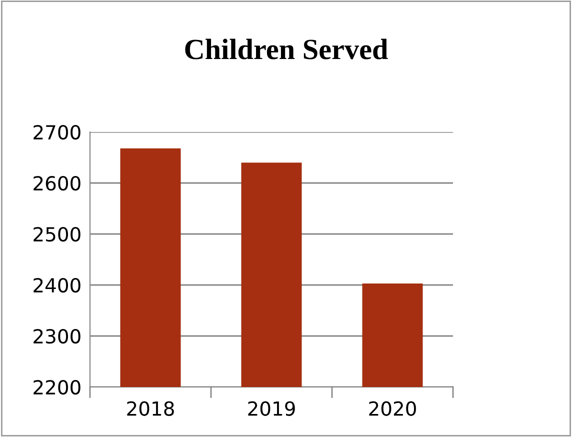  Describe the element at coordinates (57, 183) in the screenshot. I see `y-tick-label: 2600` at that location.